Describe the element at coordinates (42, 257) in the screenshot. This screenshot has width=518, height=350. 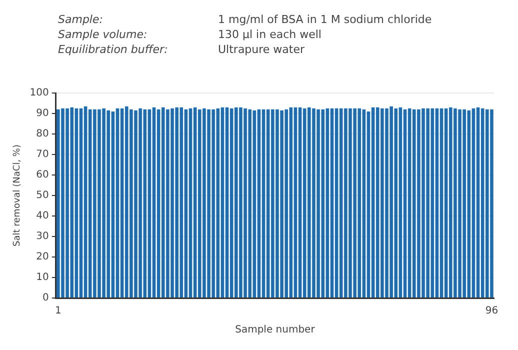
I see `y-tick-label: 20` at that location.